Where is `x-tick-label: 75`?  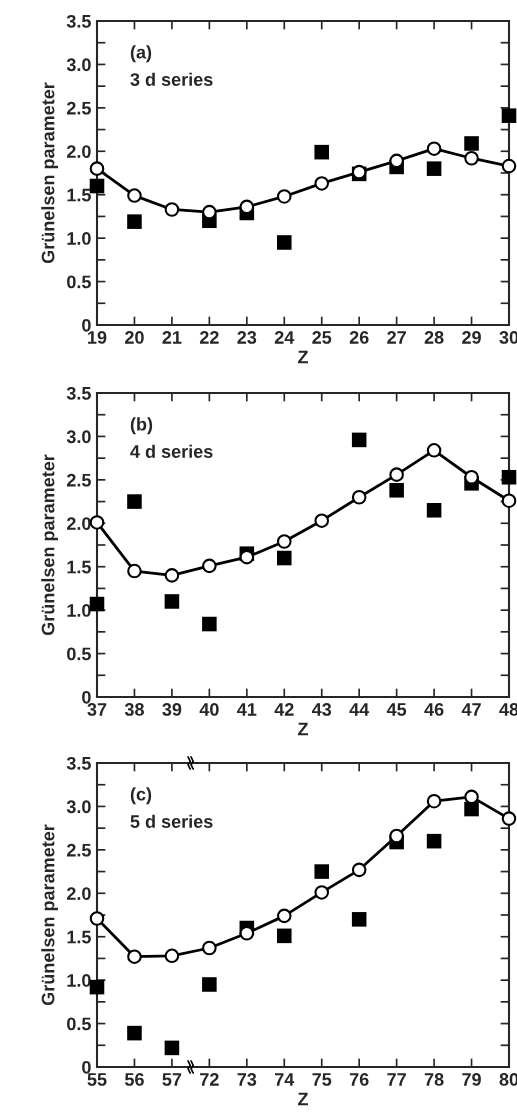 x-tick-label: 75 is located at coordinates (322, 1079).